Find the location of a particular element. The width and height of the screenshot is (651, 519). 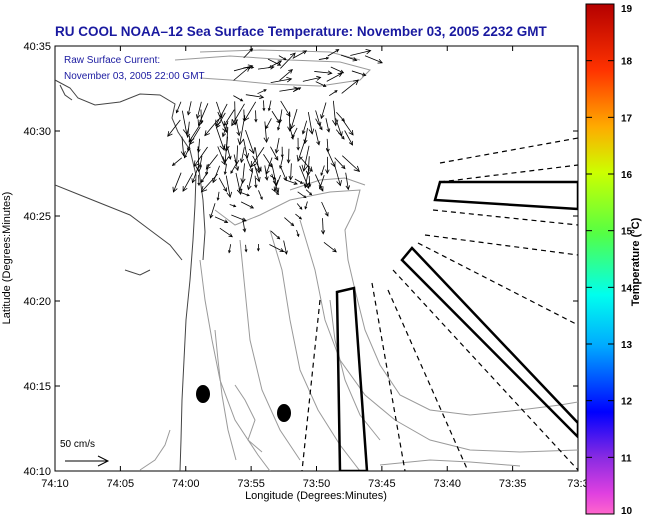

y-tick-label: 40:20 is located at coordinates (37, 302).